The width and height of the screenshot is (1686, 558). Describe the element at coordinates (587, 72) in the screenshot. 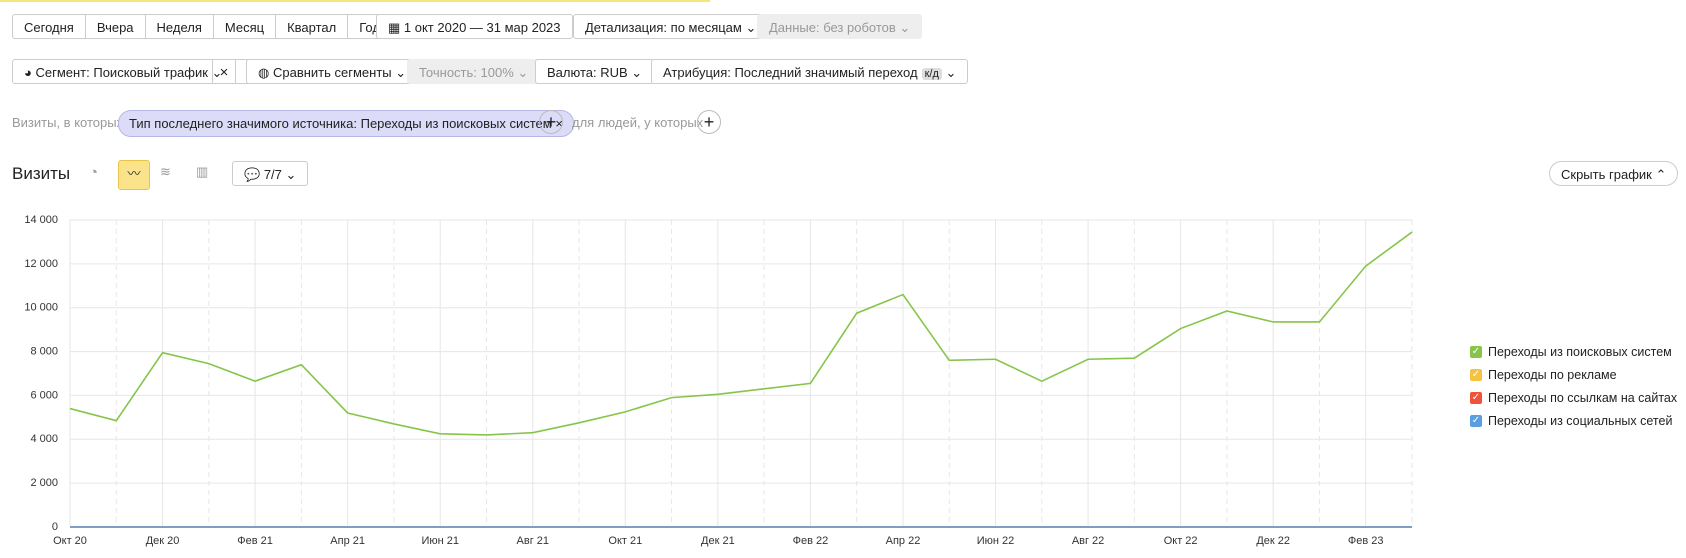

I see `currency-text: Валюта: RUB` at that location.